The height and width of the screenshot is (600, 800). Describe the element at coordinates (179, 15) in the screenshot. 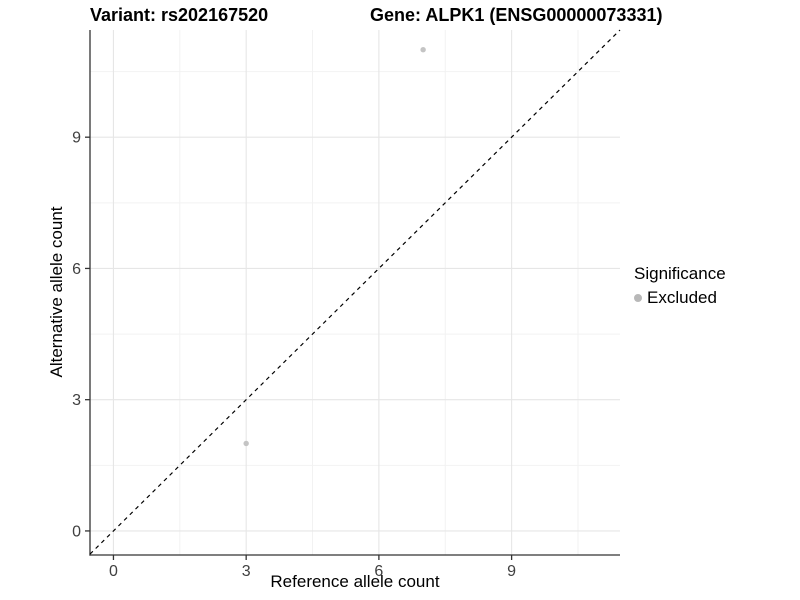

I see `plot-title-variant: Variant: rs202167520` at that location.